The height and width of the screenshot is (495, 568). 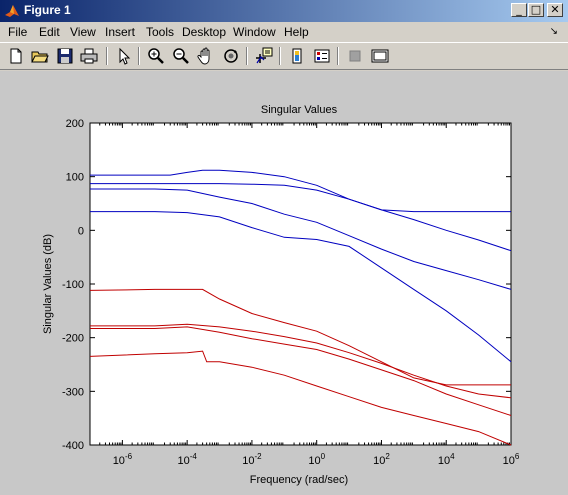 I want to click on figure-toolbar, so click(x=284, y=56).